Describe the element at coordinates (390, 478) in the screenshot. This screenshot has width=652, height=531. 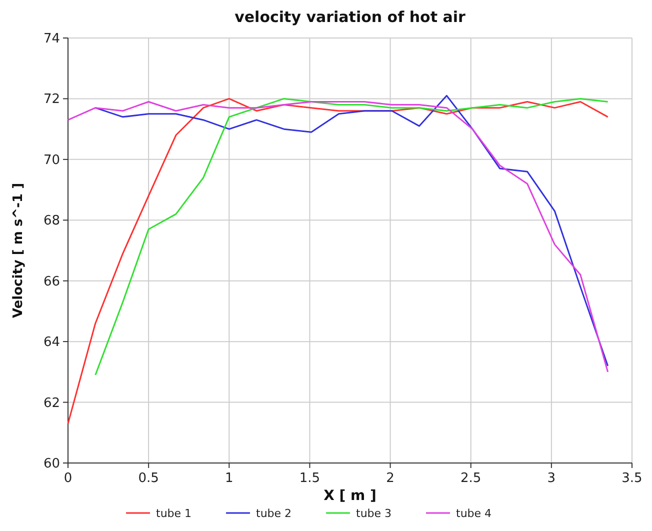
I see `x-tick-label: 2` at that location.